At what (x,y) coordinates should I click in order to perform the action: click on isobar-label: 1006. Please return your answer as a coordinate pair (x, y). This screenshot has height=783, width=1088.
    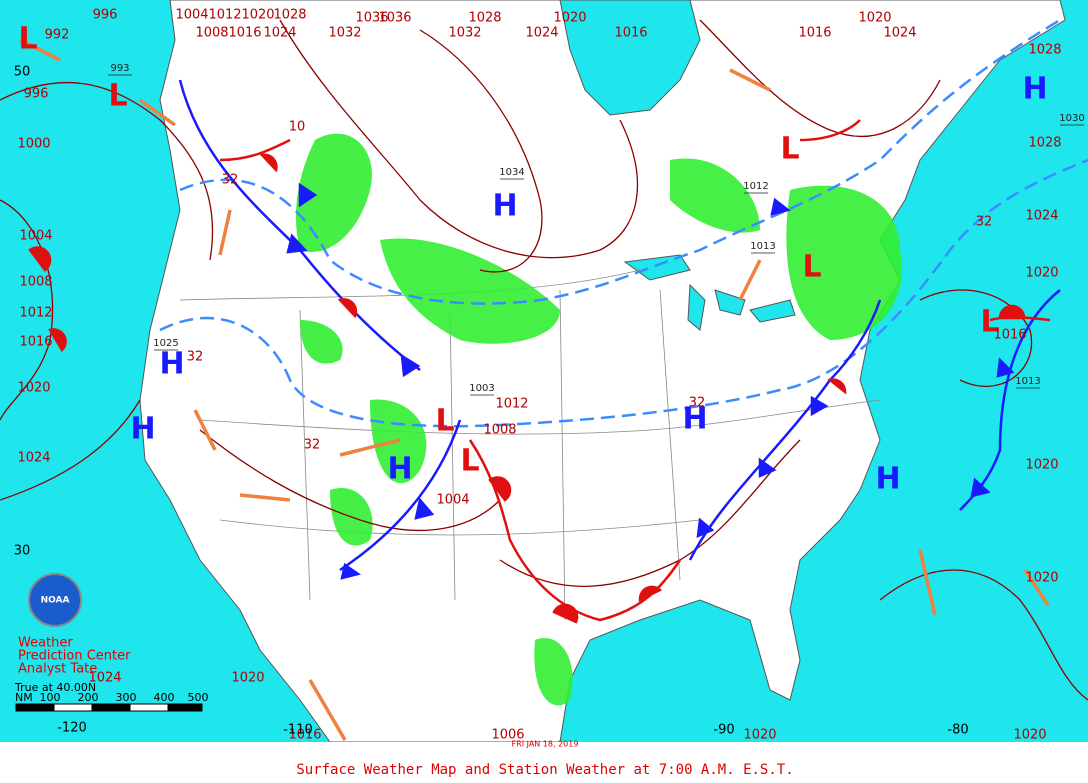
    Looking at the image, I should click on (507, 735).